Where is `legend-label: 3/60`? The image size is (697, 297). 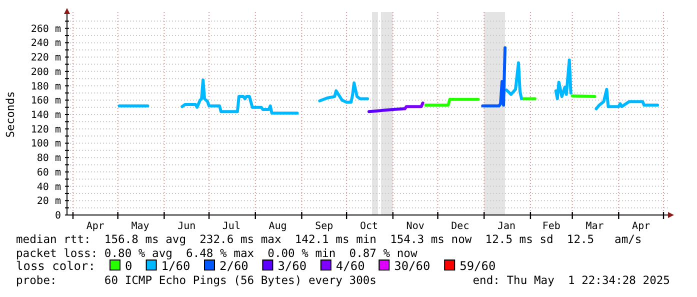 legend-label: 3/60 is located at coordinates (292, 266).